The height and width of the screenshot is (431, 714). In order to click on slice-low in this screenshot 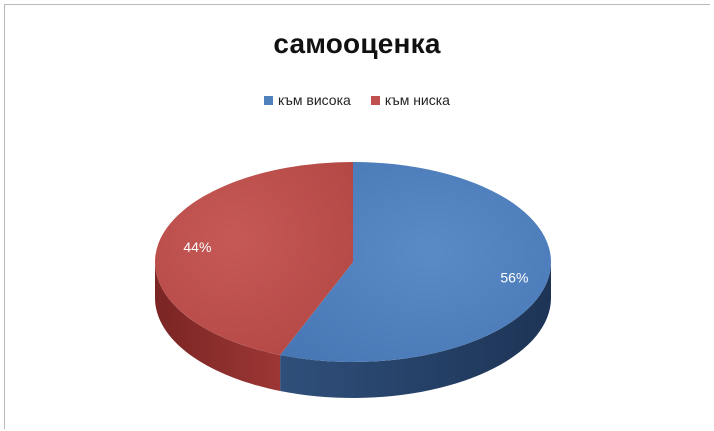, I will do `click(253, 258)`.